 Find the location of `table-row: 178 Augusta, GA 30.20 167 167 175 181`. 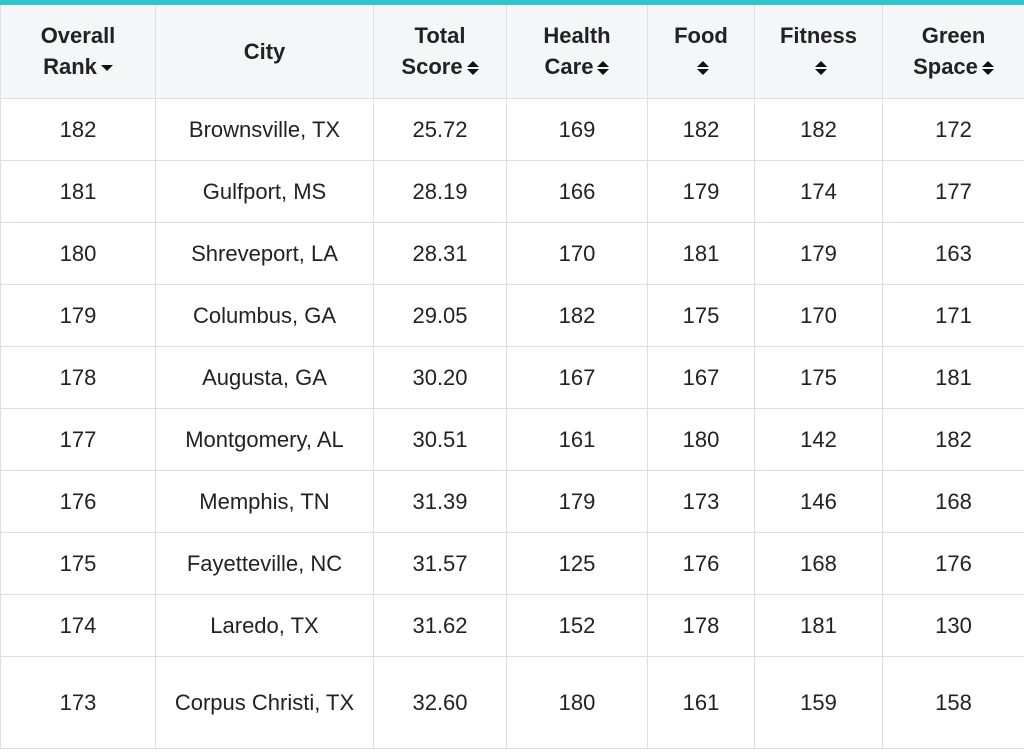

table-row: 178 Augusta, GA 30.20 167 167 175 181 is located at coordinates (512, 377).